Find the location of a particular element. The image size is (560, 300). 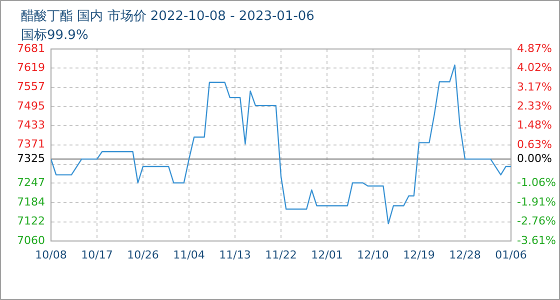

y2-tick-label: -2.76% is located at coordinates (536, 221).